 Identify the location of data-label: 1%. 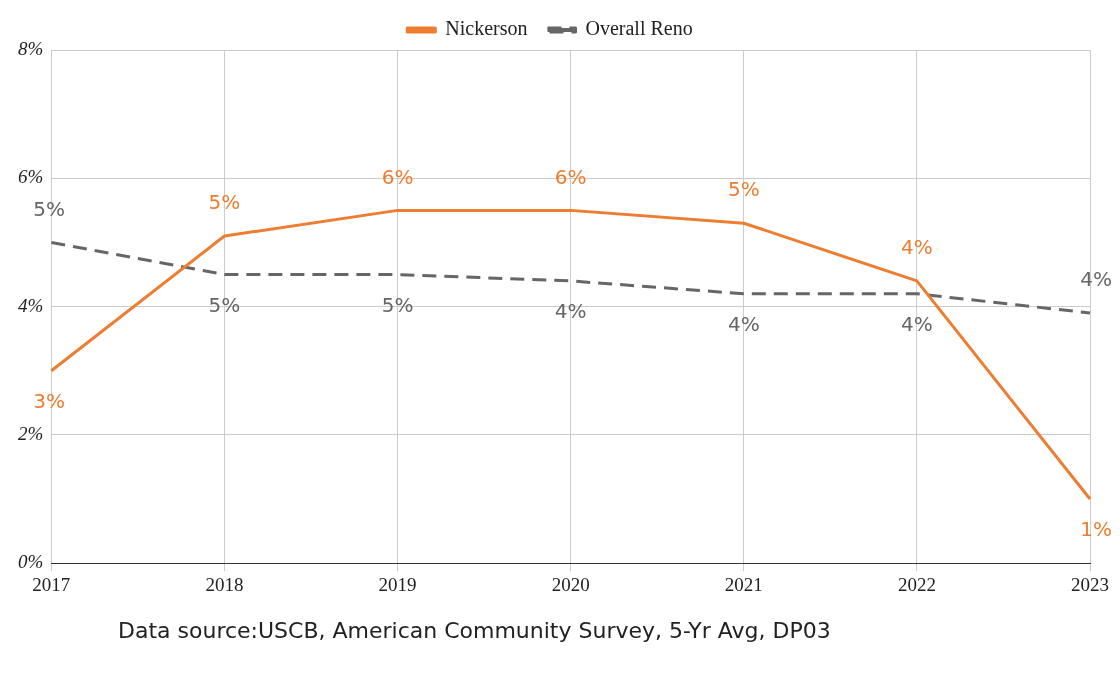
(1096, 529).